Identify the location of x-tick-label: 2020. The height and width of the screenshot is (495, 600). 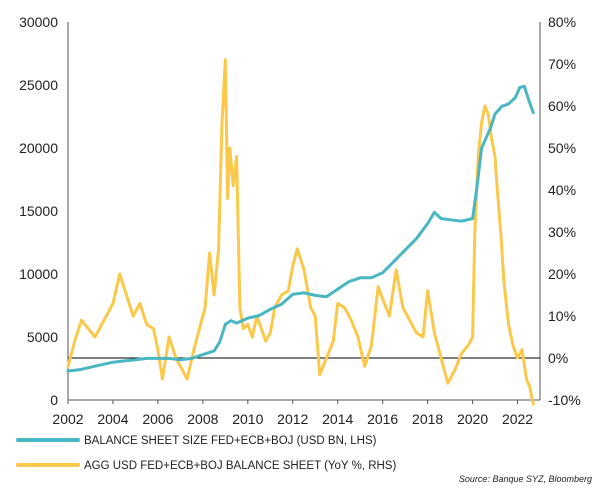
(472, 419).